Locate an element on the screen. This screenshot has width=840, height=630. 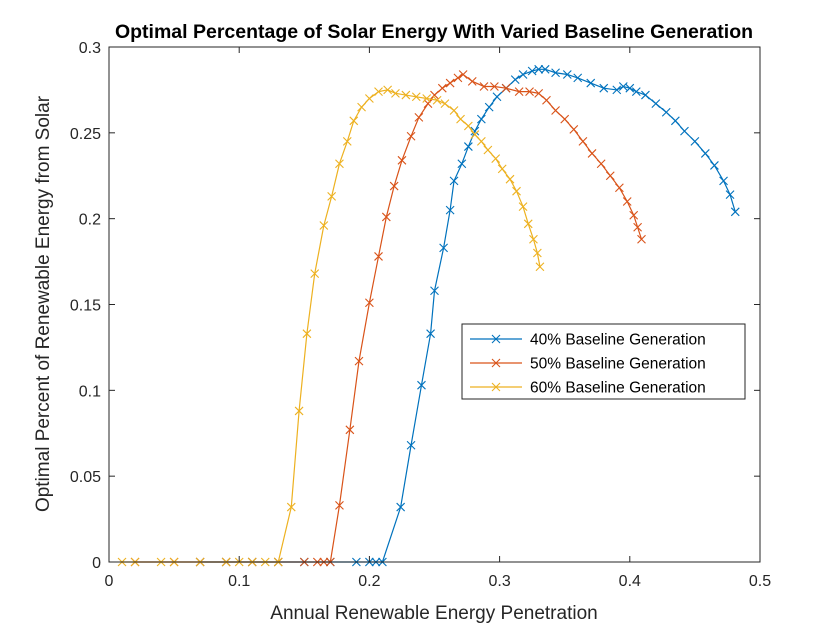
x-tick-label: 0.4 is located at coordinates (630, 581).